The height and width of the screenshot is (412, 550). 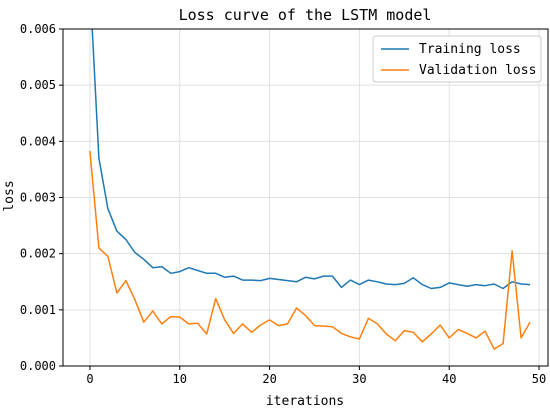 I want to click on legend-box, so click(x=457, y=59).